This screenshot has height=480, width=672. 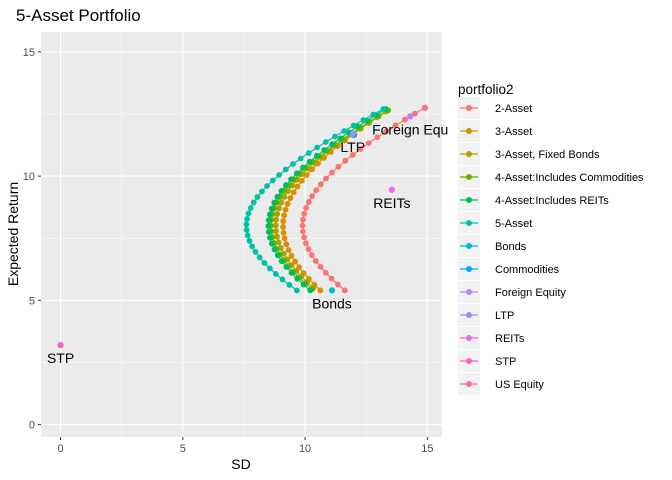 I want to click on legend-item: 3-Asset, so click(x=495, y=131).